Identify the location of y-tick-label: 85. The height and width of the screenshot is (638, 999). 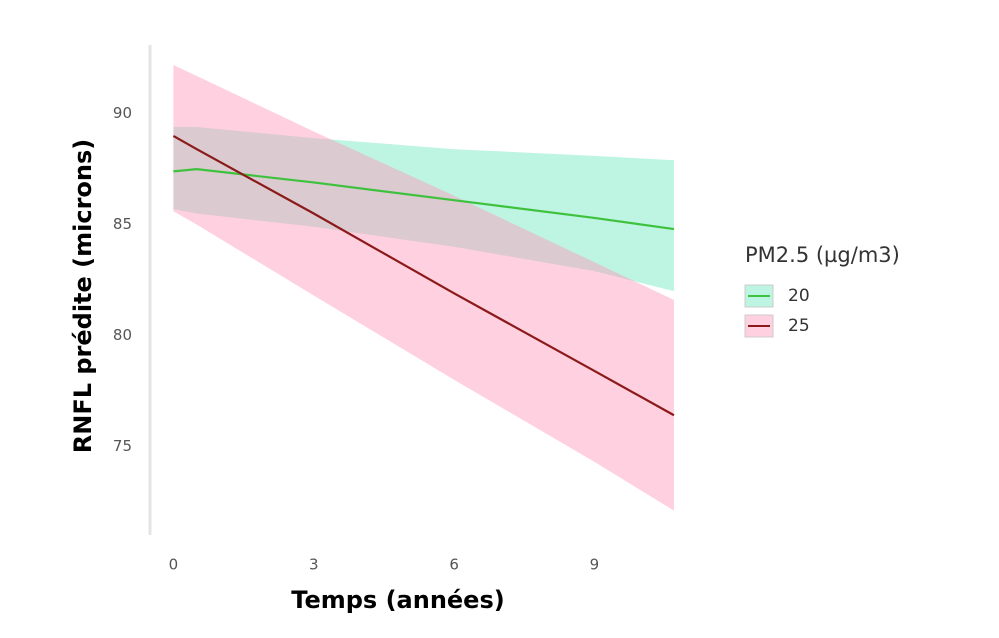
(122, 224).